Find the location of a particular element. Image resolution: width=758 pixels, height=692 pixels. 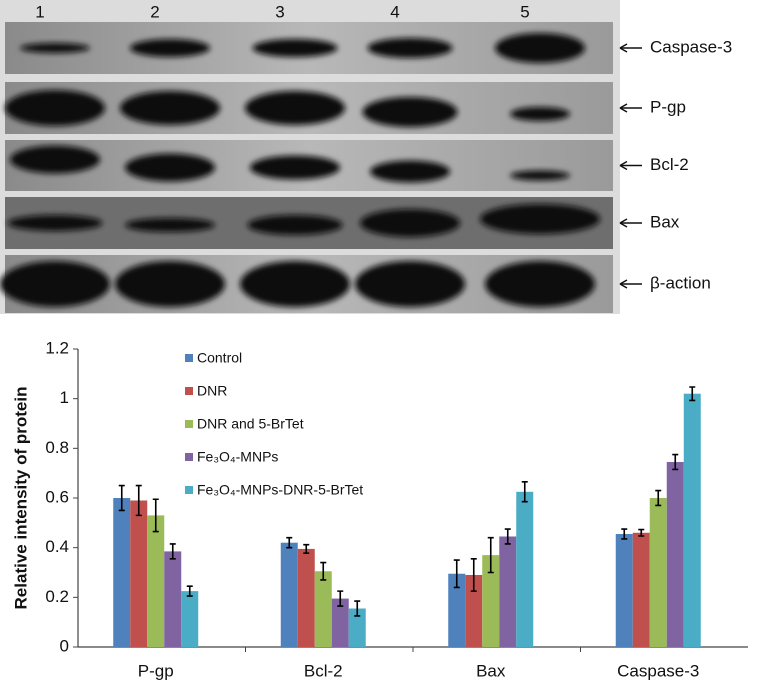

lane-label: 2 is located at coordinates (154, 11).